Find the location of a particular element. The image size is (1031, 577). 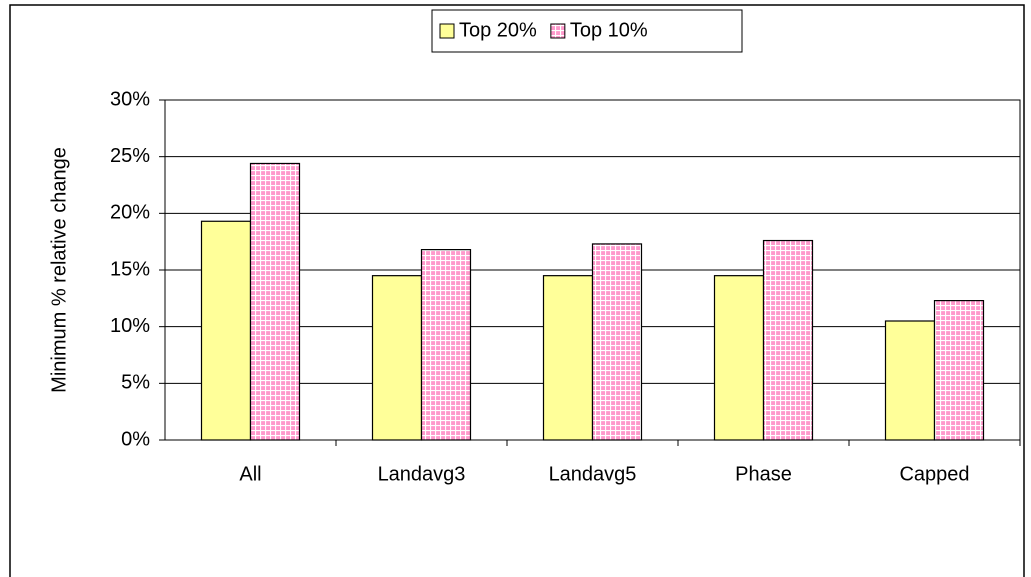

y-tick-label: 0% is located at coordinates (135, 439).